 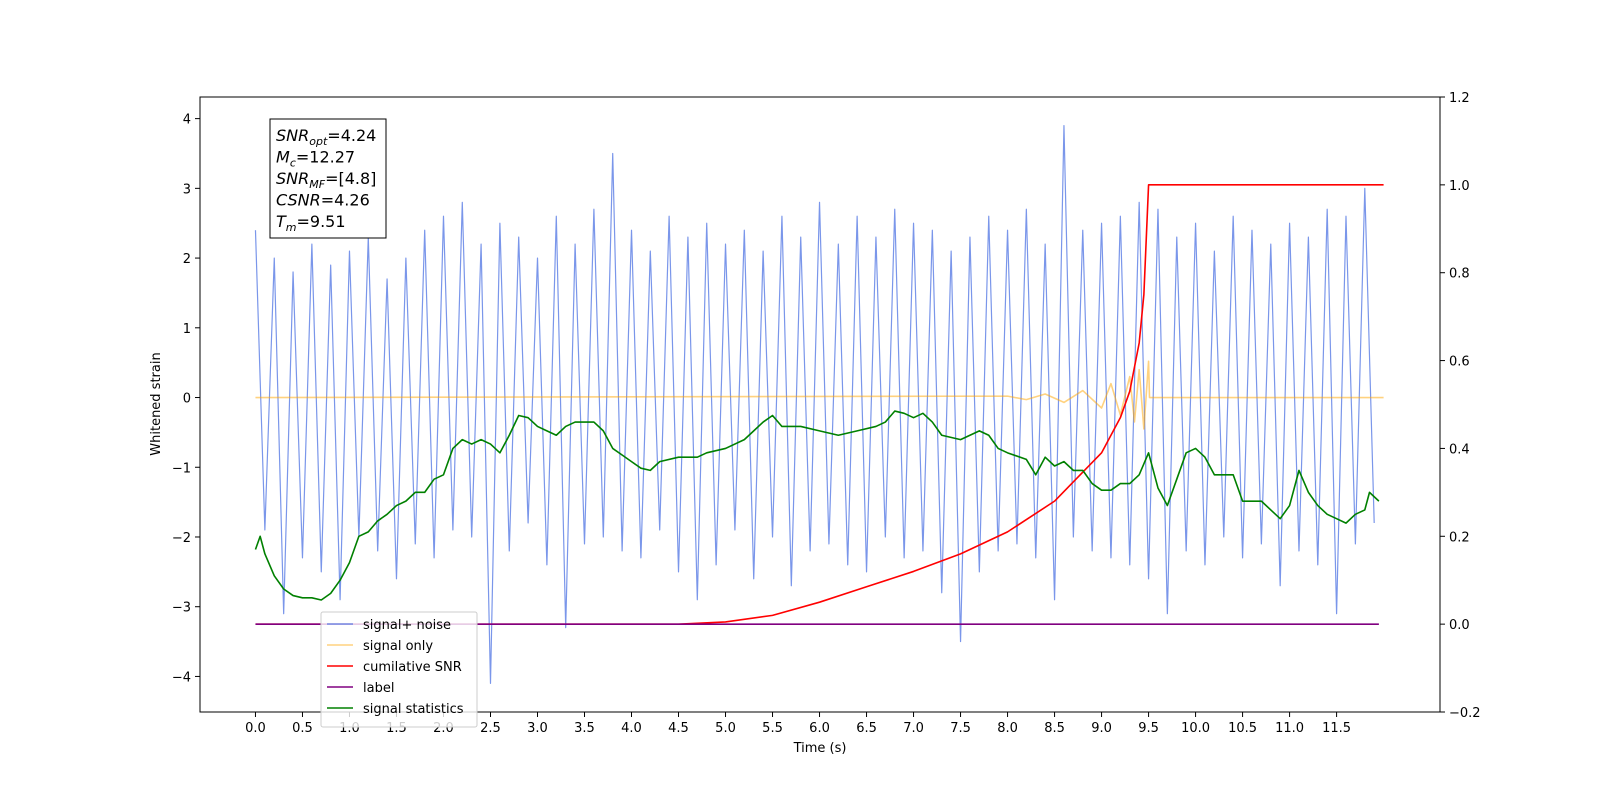 I want to click on annotation-subscript: m, so click(x=291, y=227).